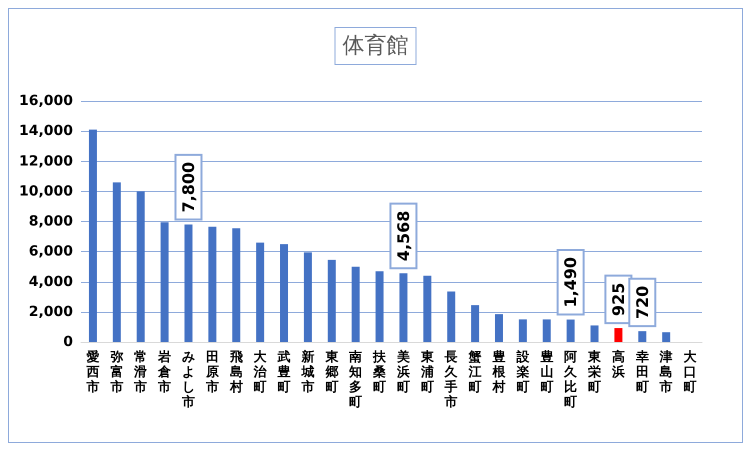 The height and width of the screenshot is (451, 751). Describe the element at coordinates (570, 282) in the screenshot. I see `data-label: 1,490` at that location.